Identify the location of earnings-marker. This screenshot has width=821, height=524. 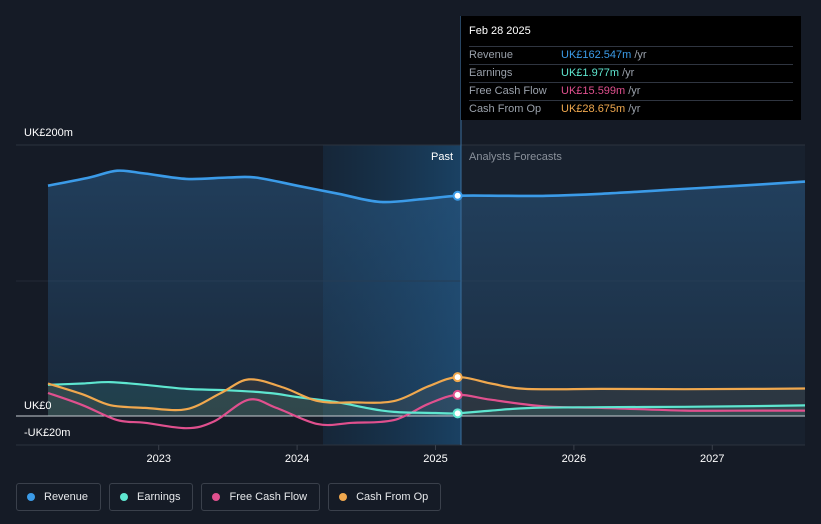
(457, 413).